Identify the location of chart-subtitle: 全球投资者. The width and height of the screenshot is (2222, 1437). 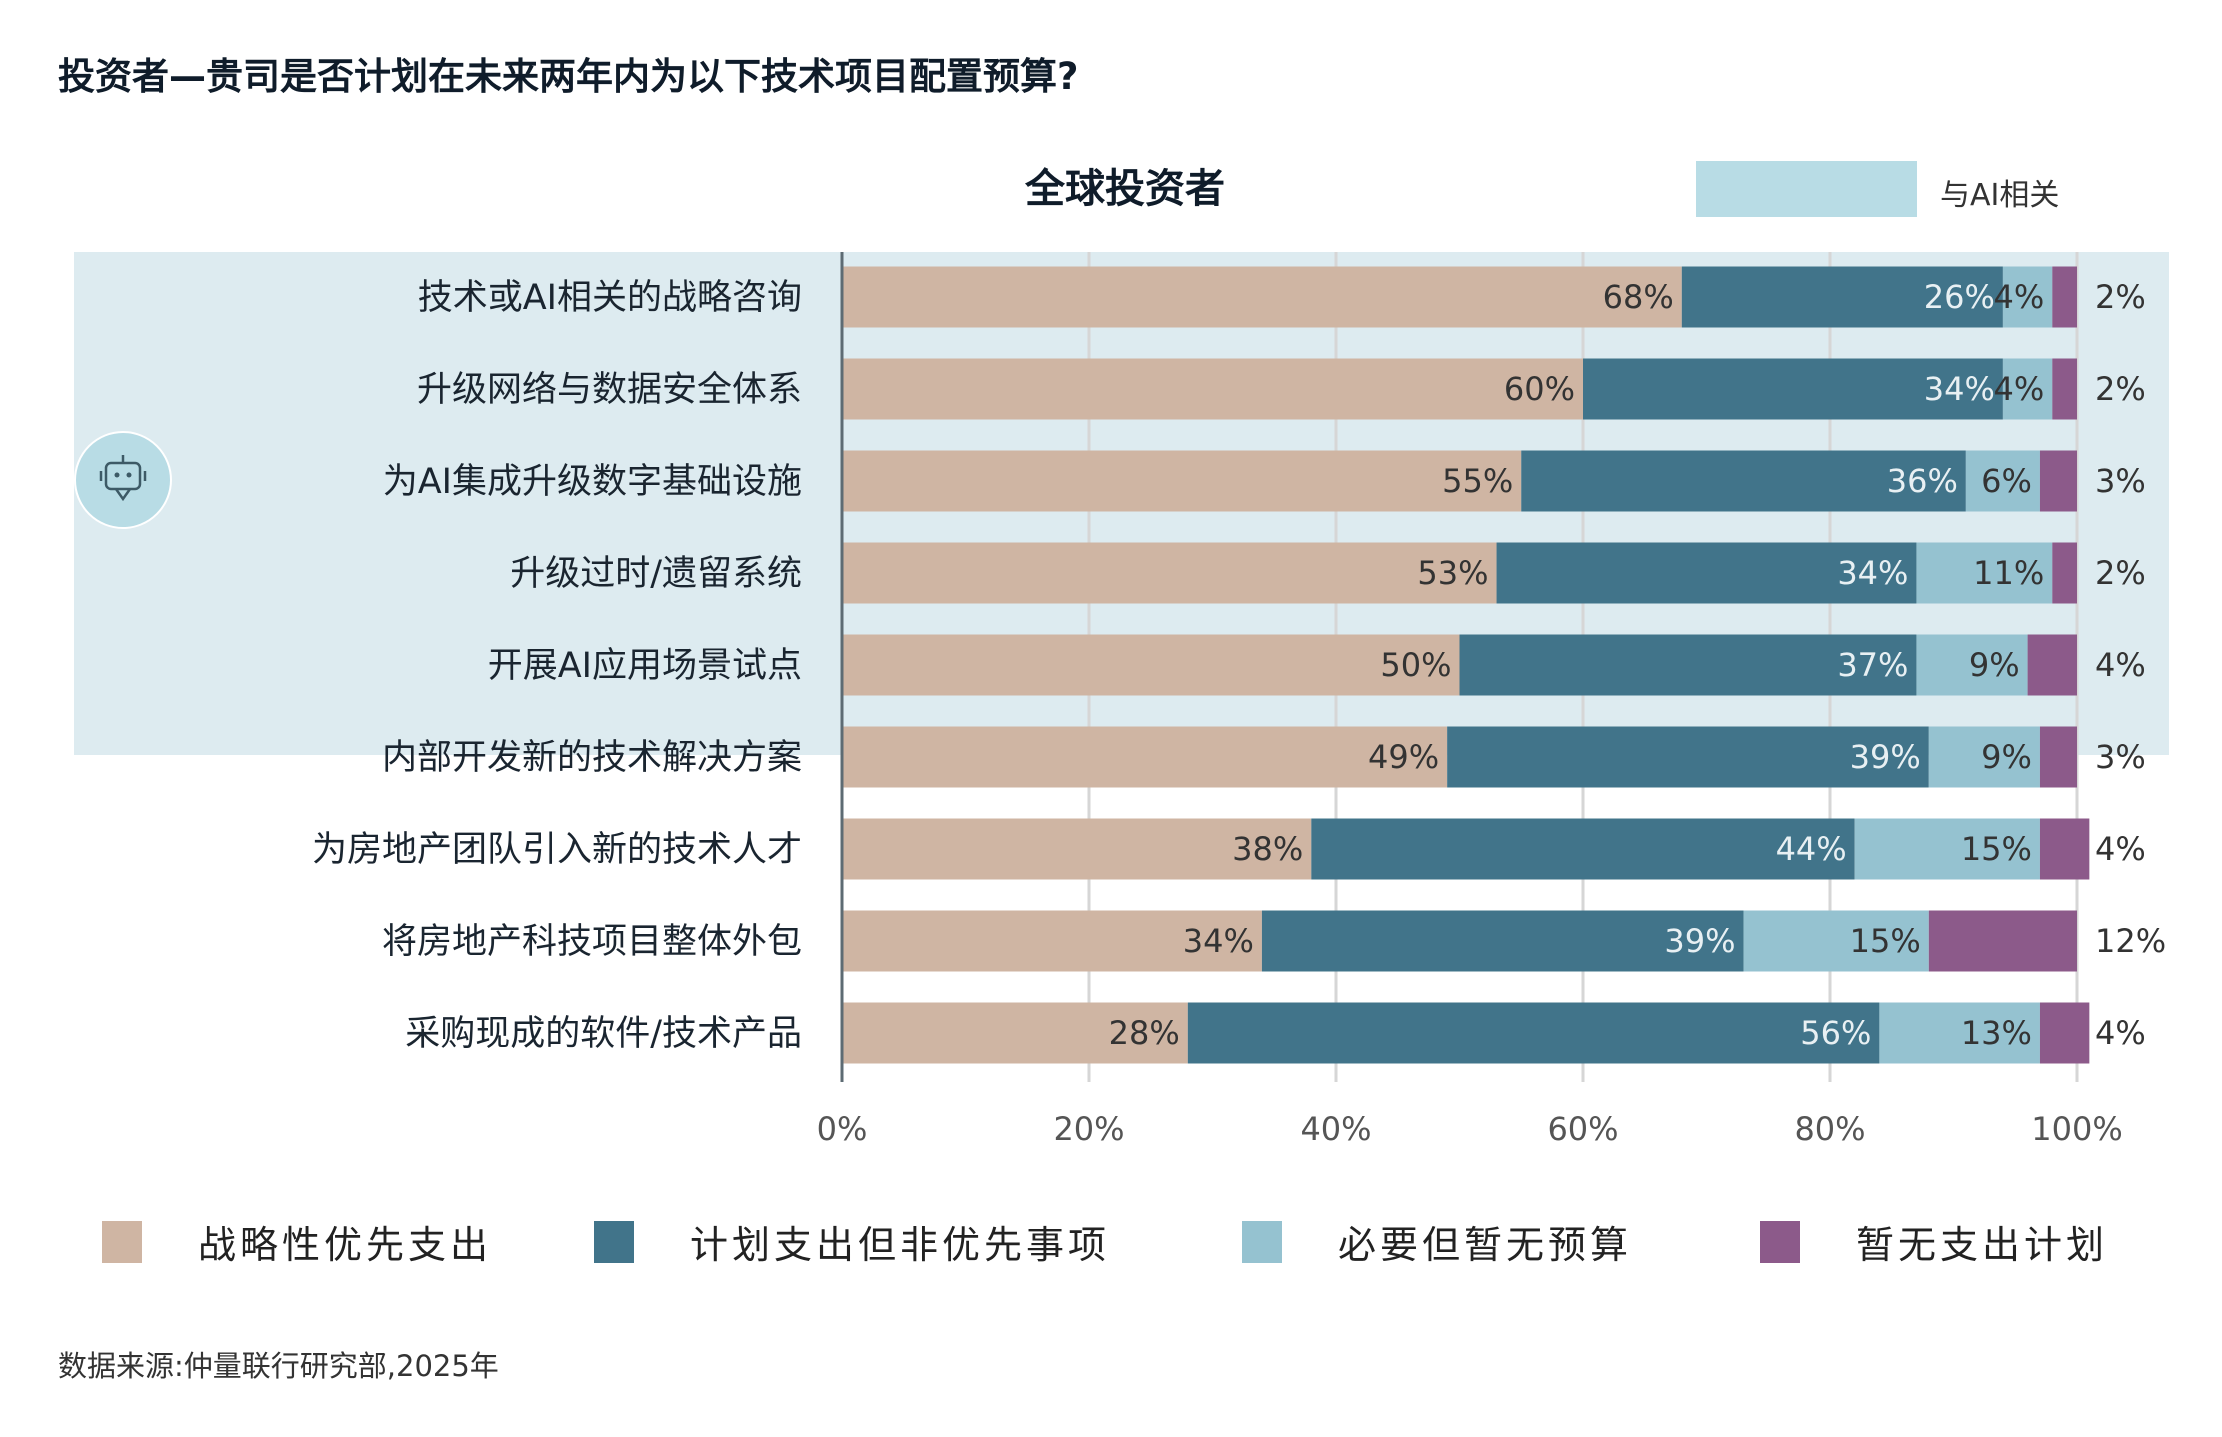
(1125, 189).